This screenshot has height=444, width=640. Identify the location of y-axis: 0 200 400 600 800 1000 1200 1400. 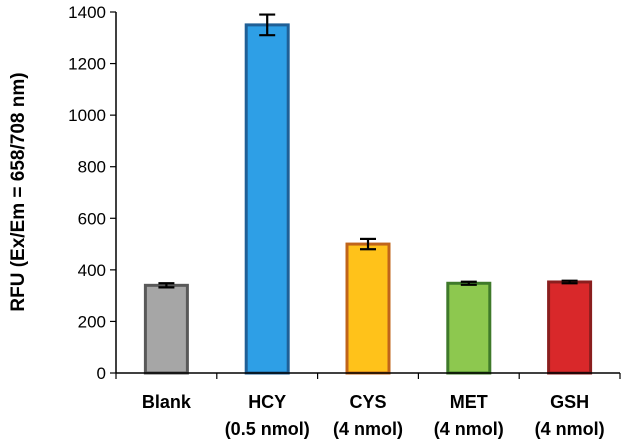
(92, 193).